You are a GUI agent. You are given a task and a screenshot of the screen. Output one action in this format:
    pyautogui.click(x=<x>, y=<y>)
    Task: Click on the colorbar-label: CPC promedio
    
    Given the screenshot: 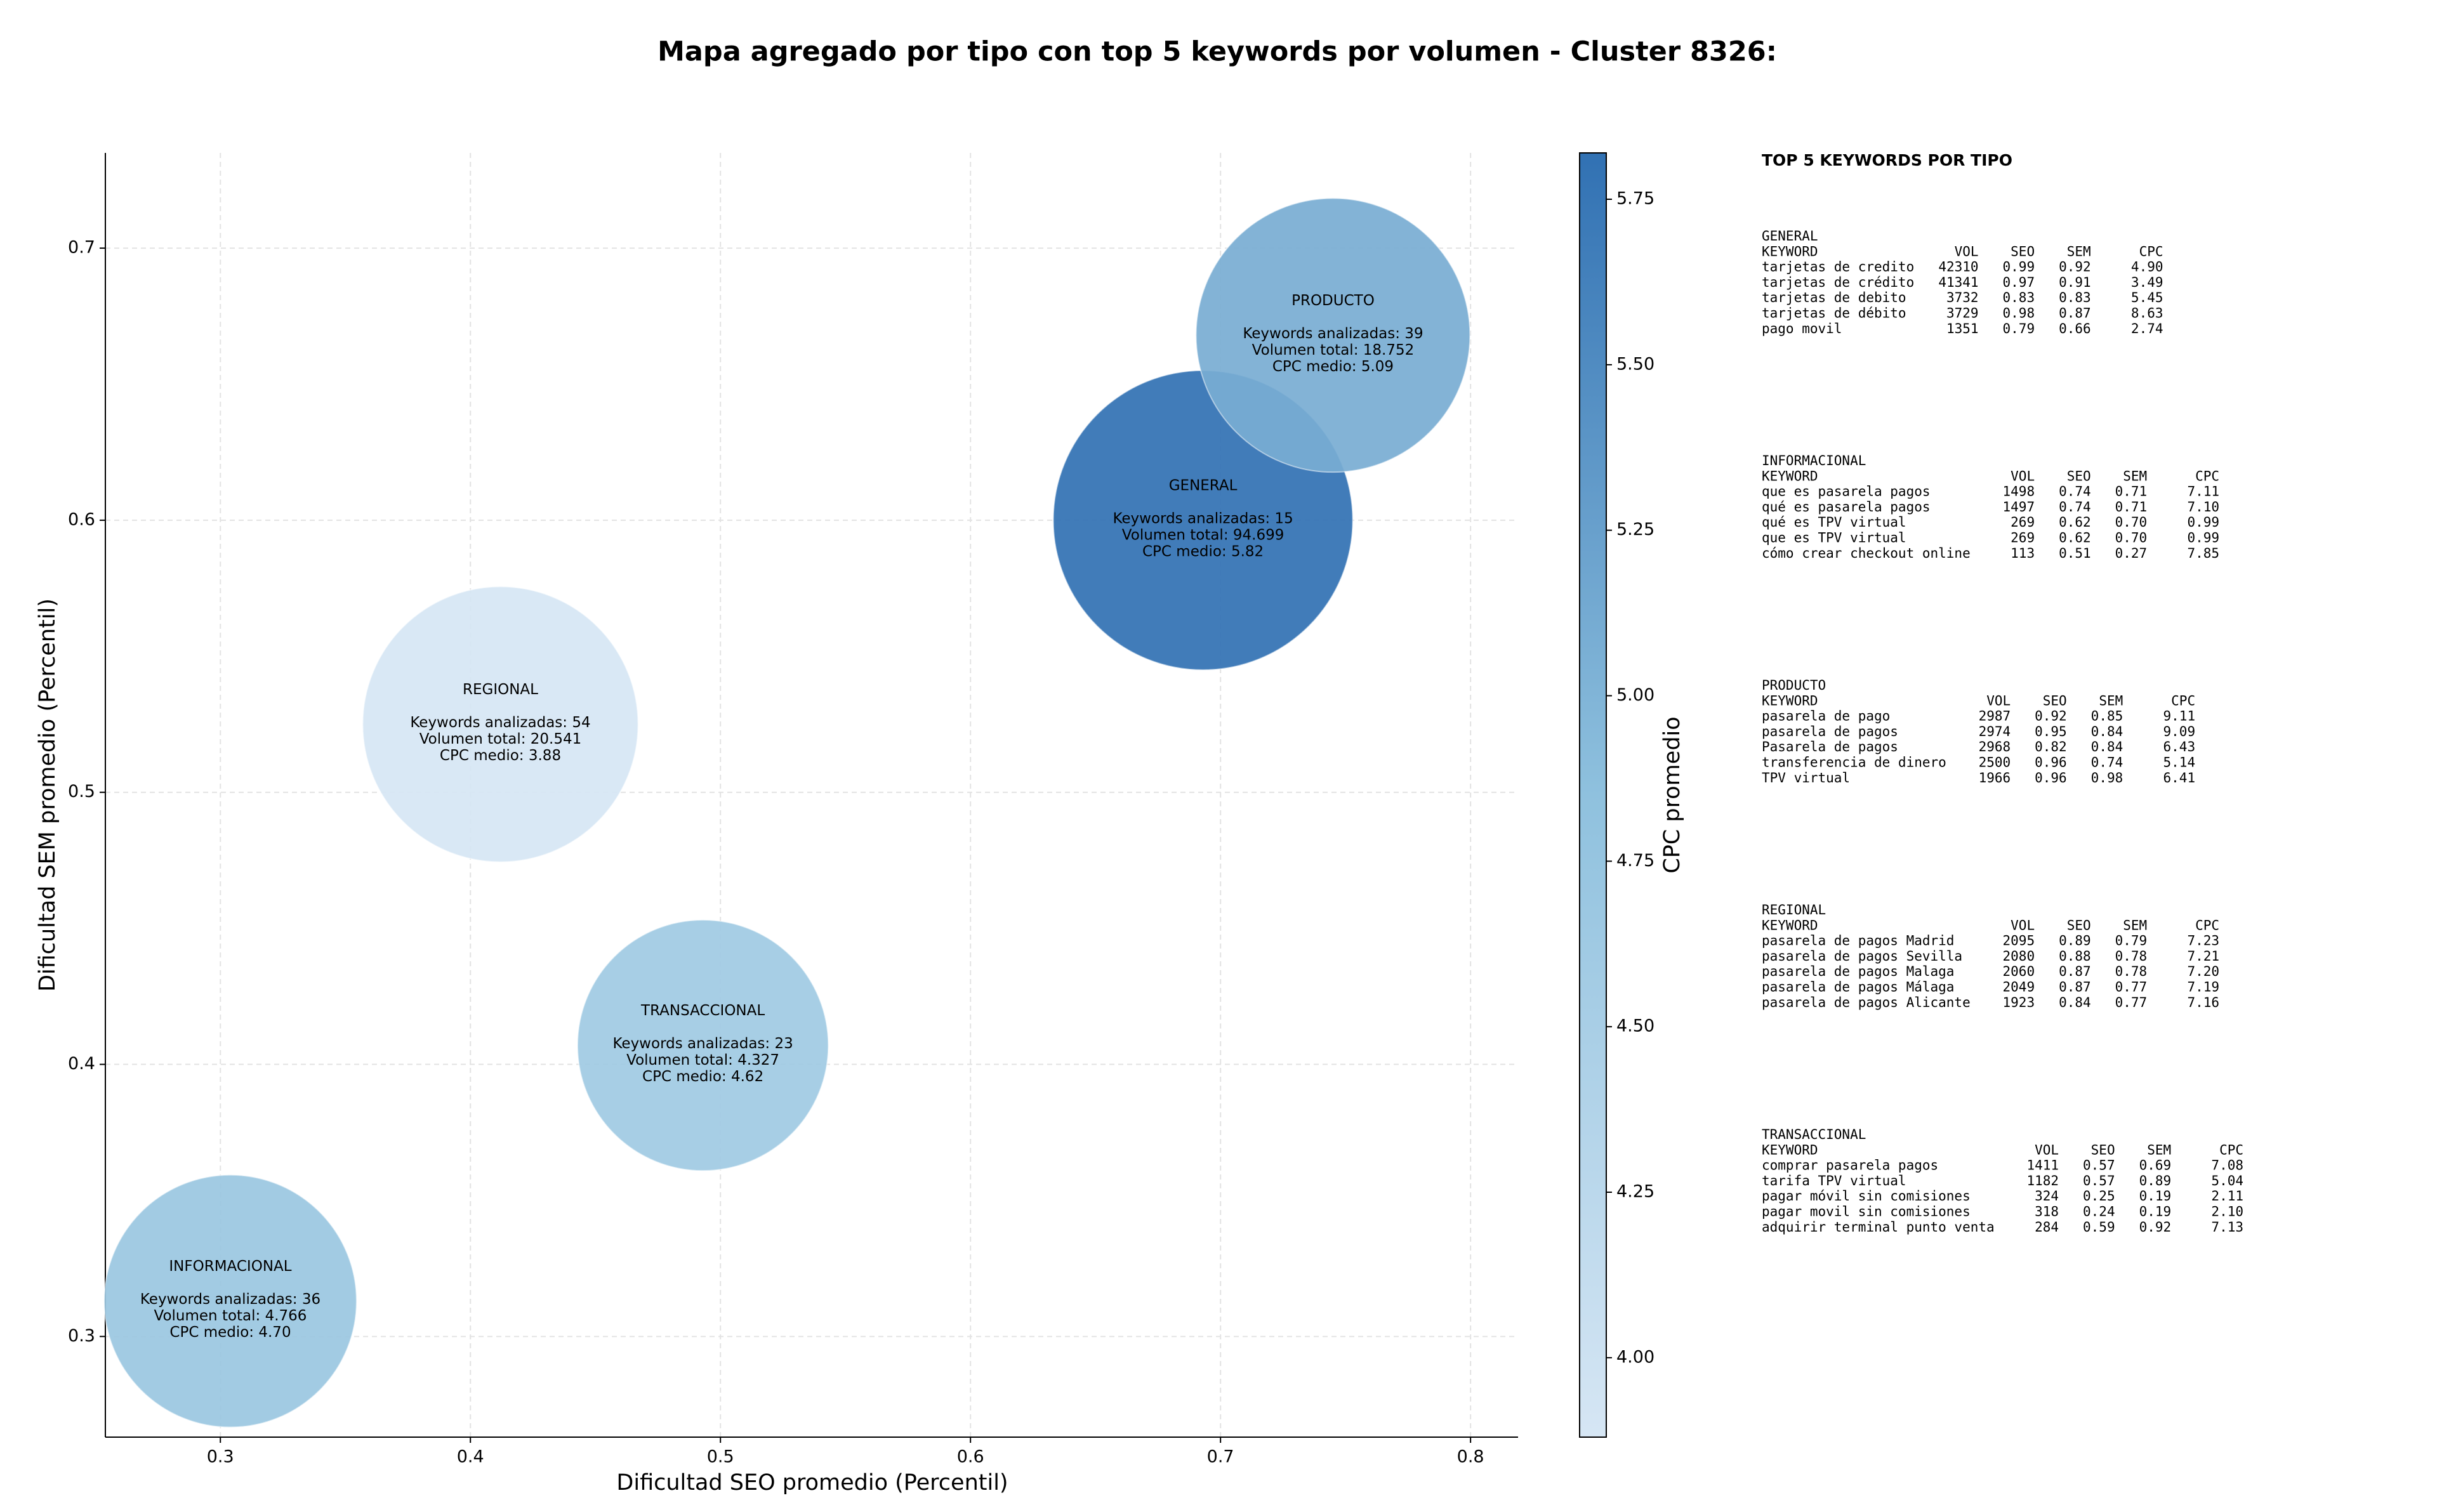 What is the action you would take?
    pyautogui.click(x=1672, y=795)
    